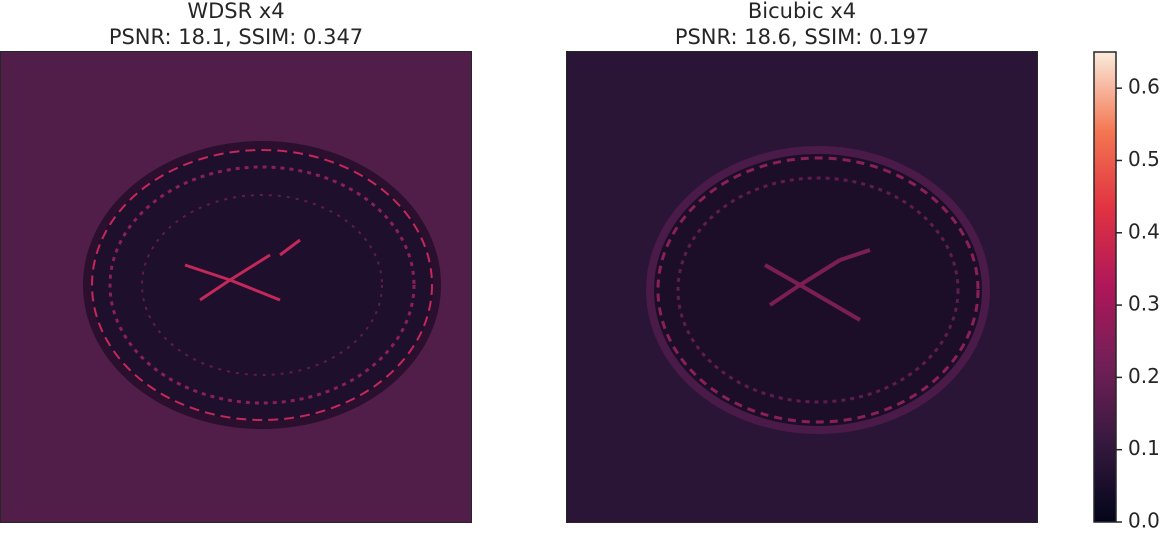  What do you see at coordinates (1144, 376) in the screenshot?
I see `tick-label: 0.2` at bounding box center [1144, 376].